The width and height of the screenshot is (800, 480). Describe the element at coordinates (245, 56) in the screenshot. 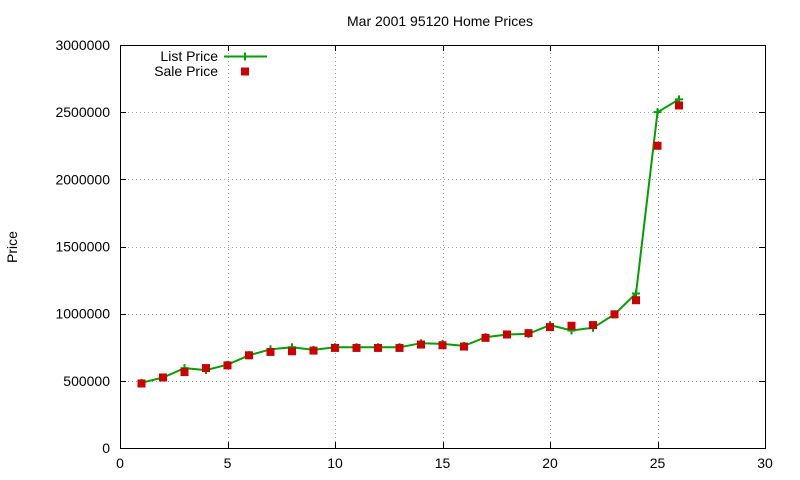

I see `legend-marker-list-price` at that location.